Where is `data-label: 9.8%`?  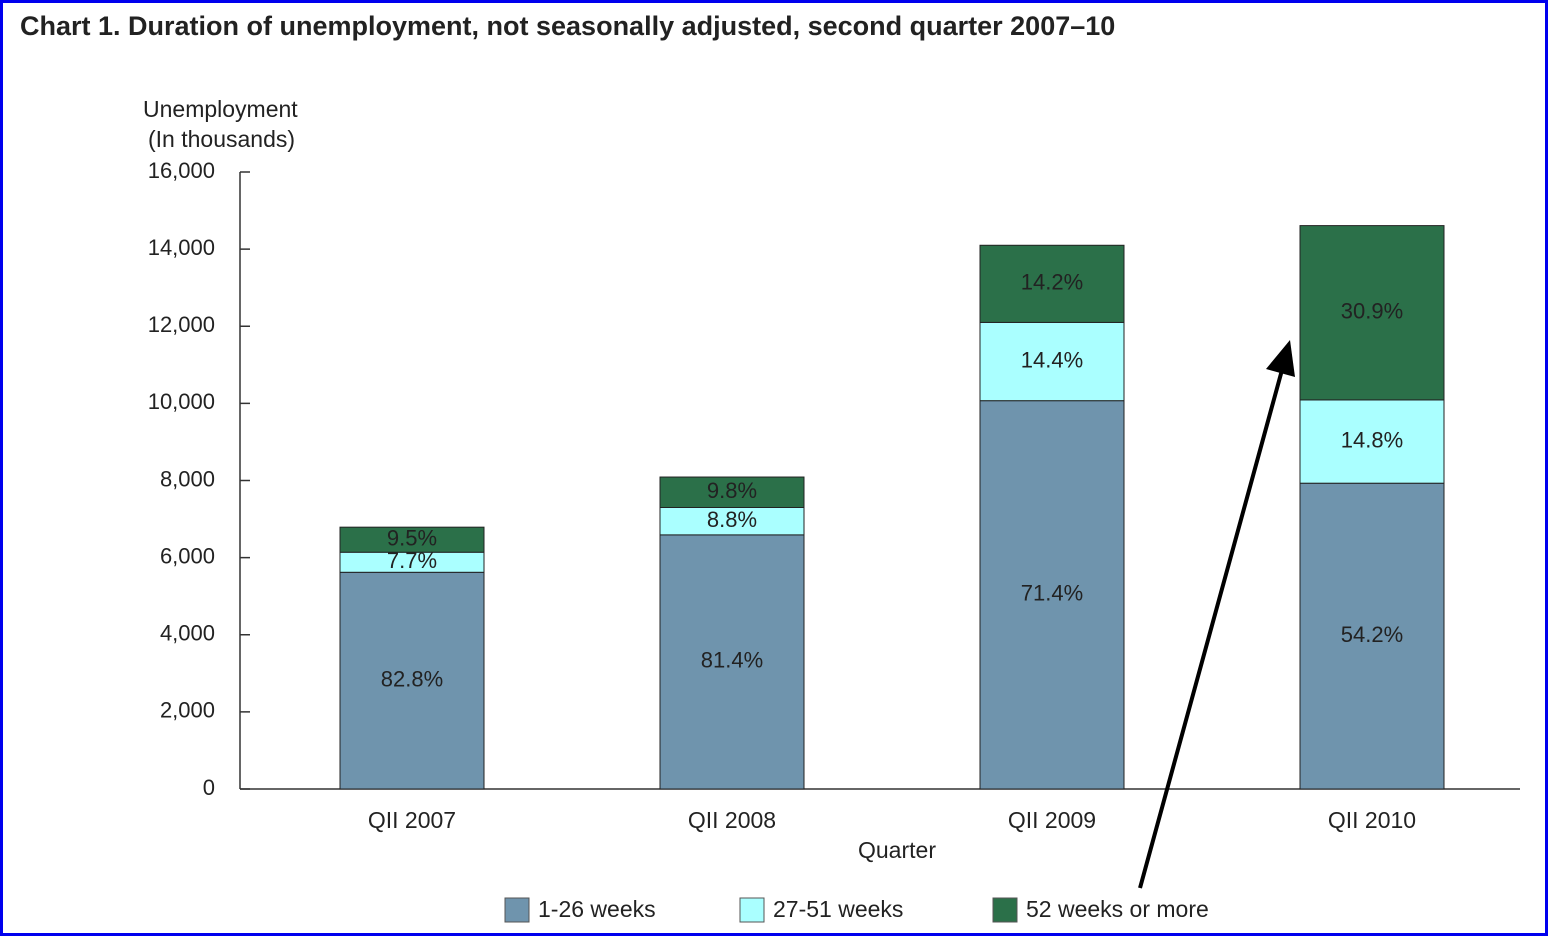
data-label: 9.8% is located at coordinates (732, 490).